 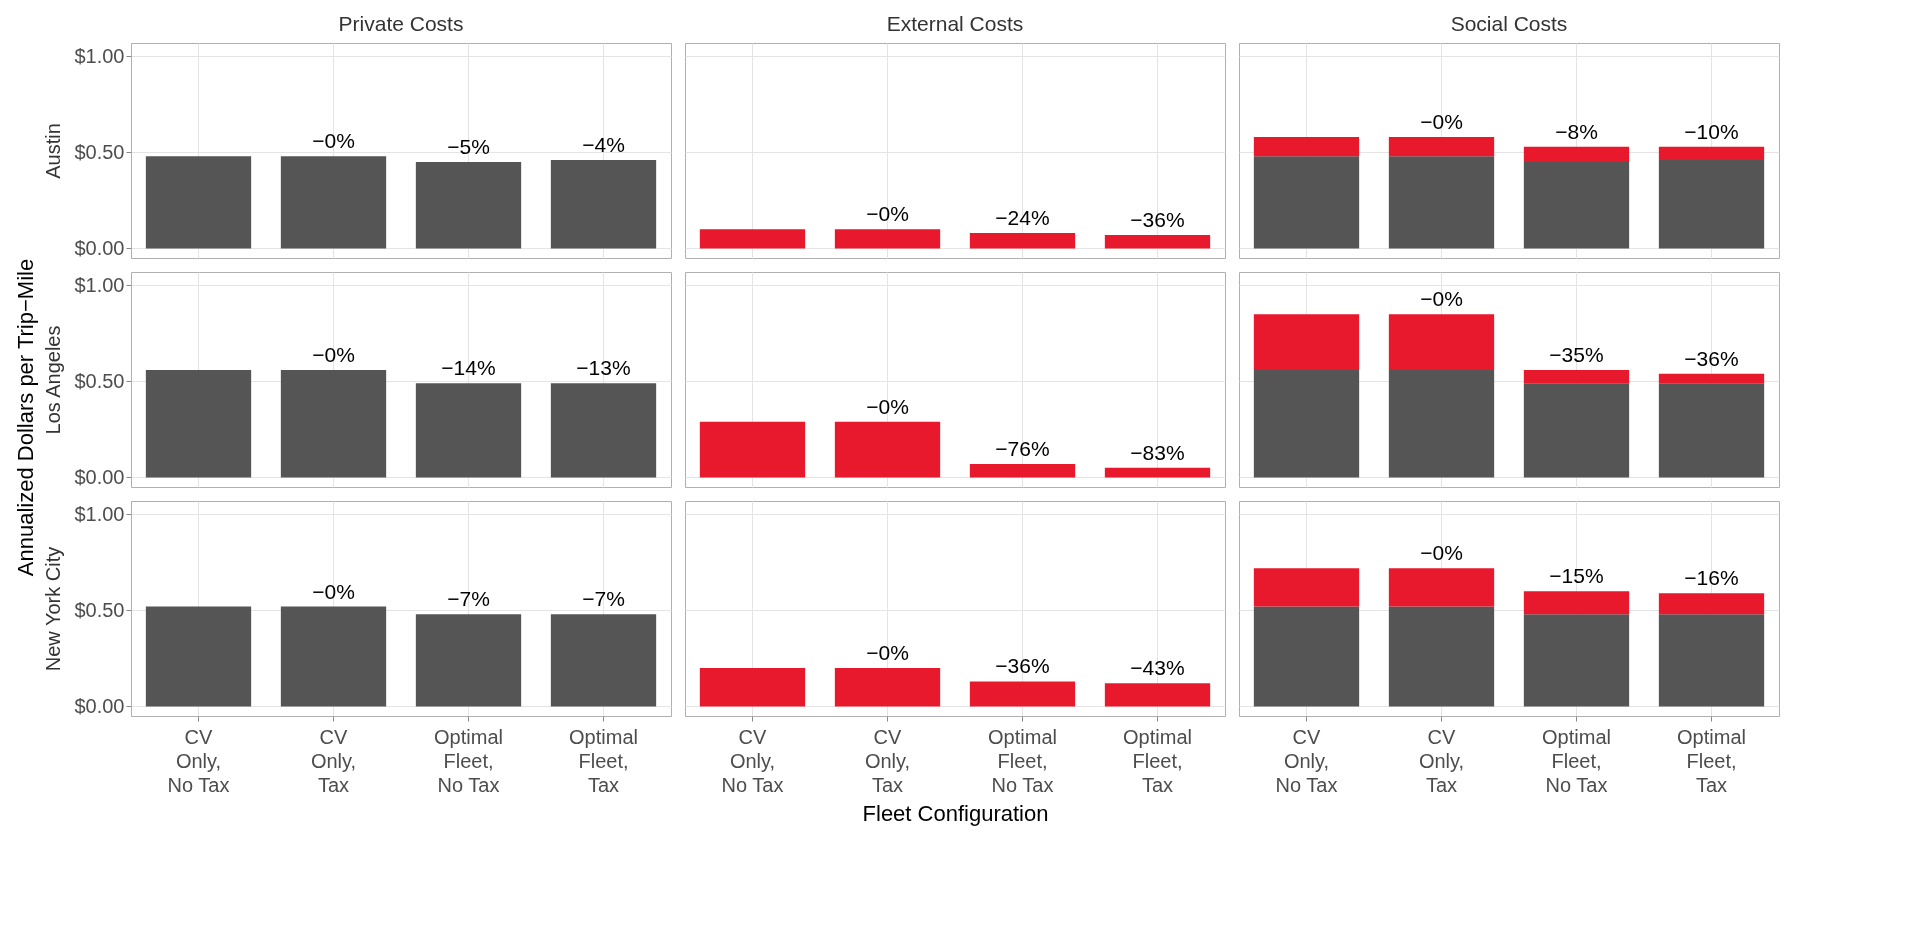 I want to click on annotation: −13%, so click(x=603, y=368).